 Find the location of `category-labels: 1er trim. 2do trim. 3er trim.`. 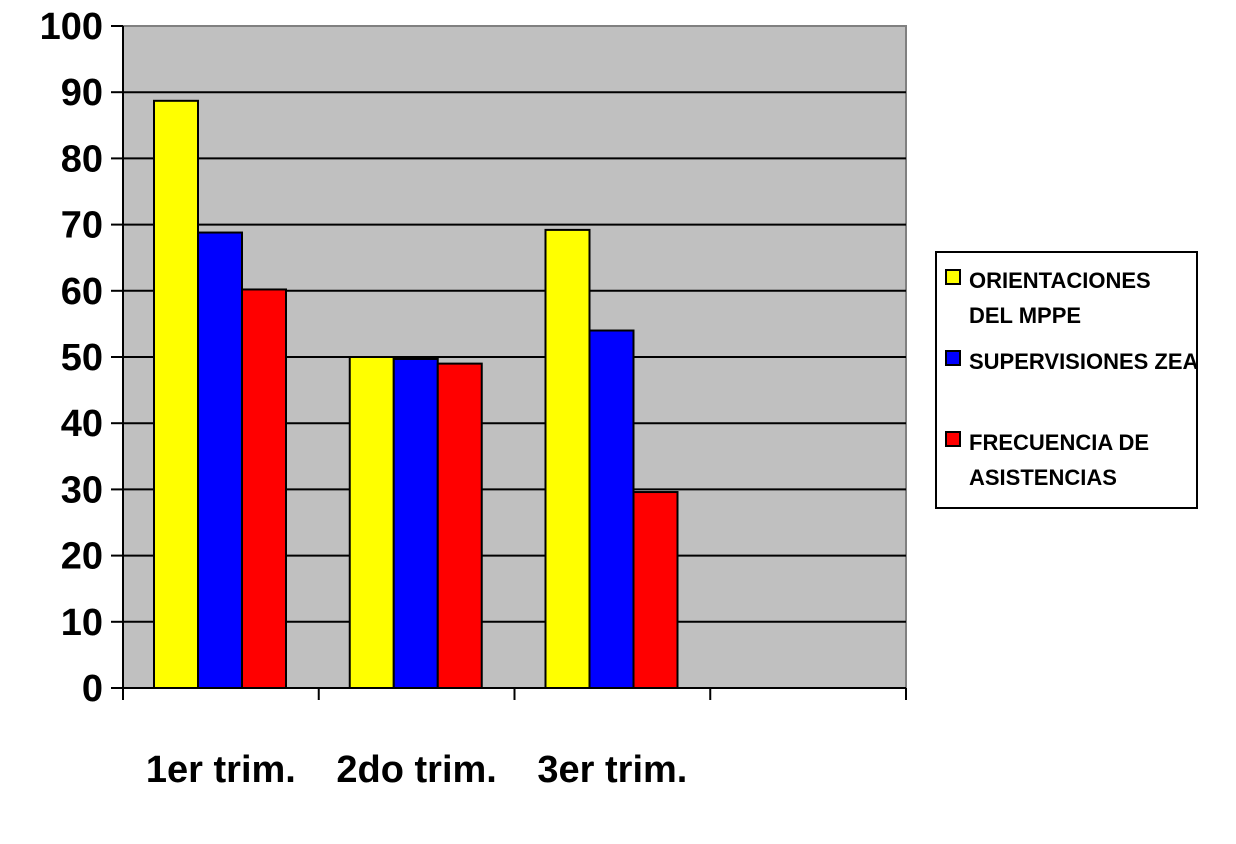

category-labels: 1er trim. 2do trim. 3er trim. is located at coordinates (416, 770).